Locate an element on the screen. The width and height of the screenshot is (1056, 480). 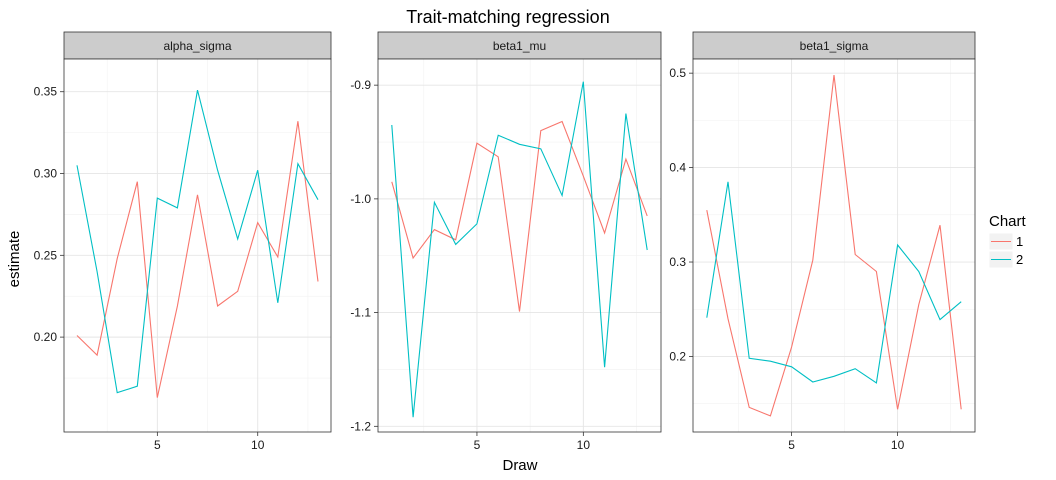
strip-label: beta1_mu is located at coordinates (519, 46).